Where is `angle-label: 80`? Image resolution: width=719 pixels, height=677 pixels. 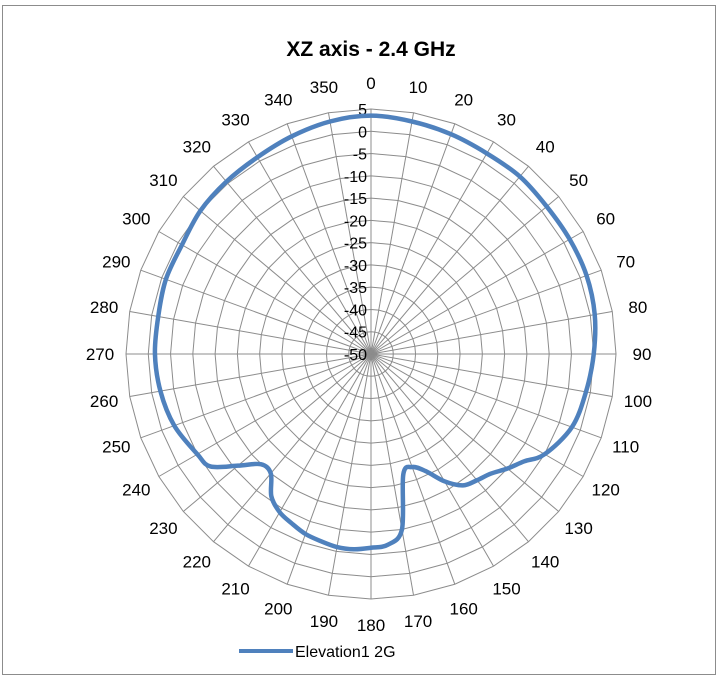 angle-label: 80 is located at coordinates (637, 307).